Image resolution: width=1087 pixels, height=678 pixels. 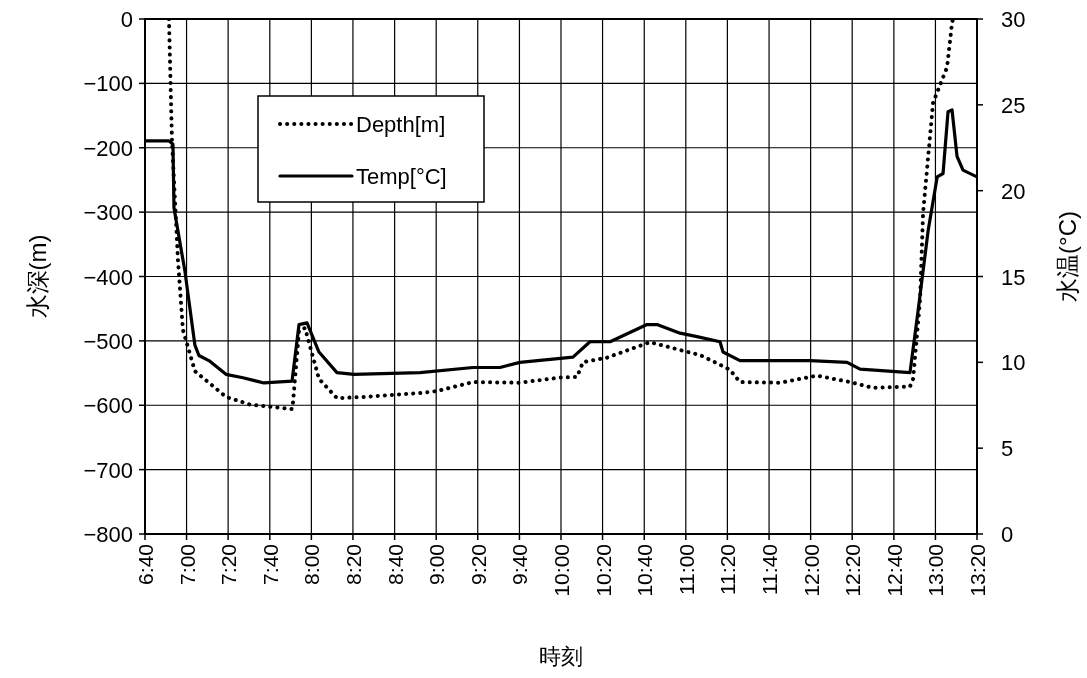 I want to click on xtick: 13:00, so click(x=936, y=570).